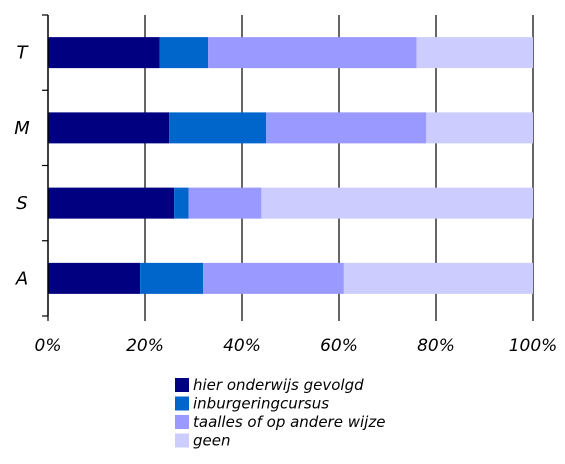 Image resolution: width=565 pixels, height=464 pixels. What do you see at coordinates (21, 203) in the screenshot?
I see `y-tick-label: S` at bounding box center [21, 203].